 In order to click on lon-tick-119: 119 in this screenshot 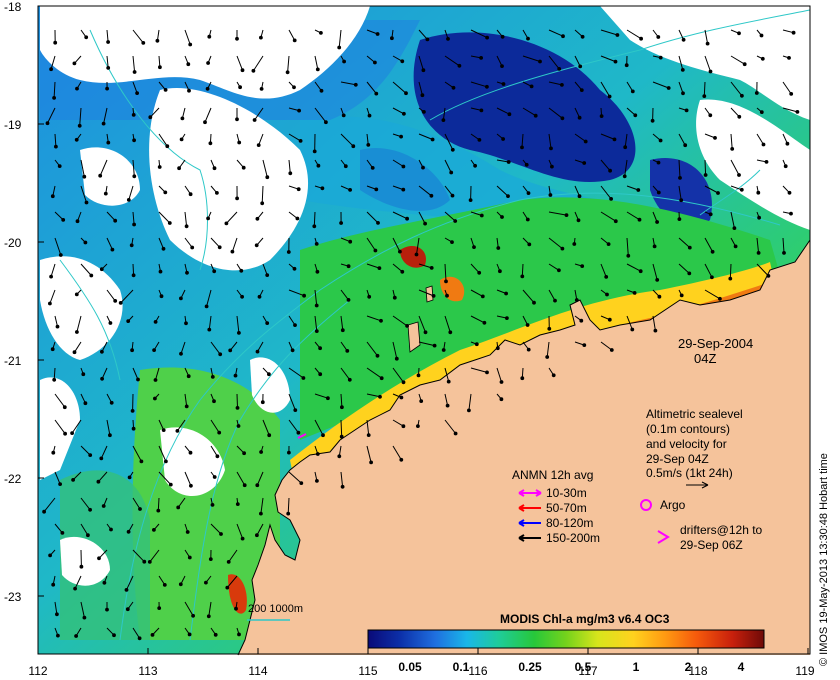, I will do `click(805, 671)`.